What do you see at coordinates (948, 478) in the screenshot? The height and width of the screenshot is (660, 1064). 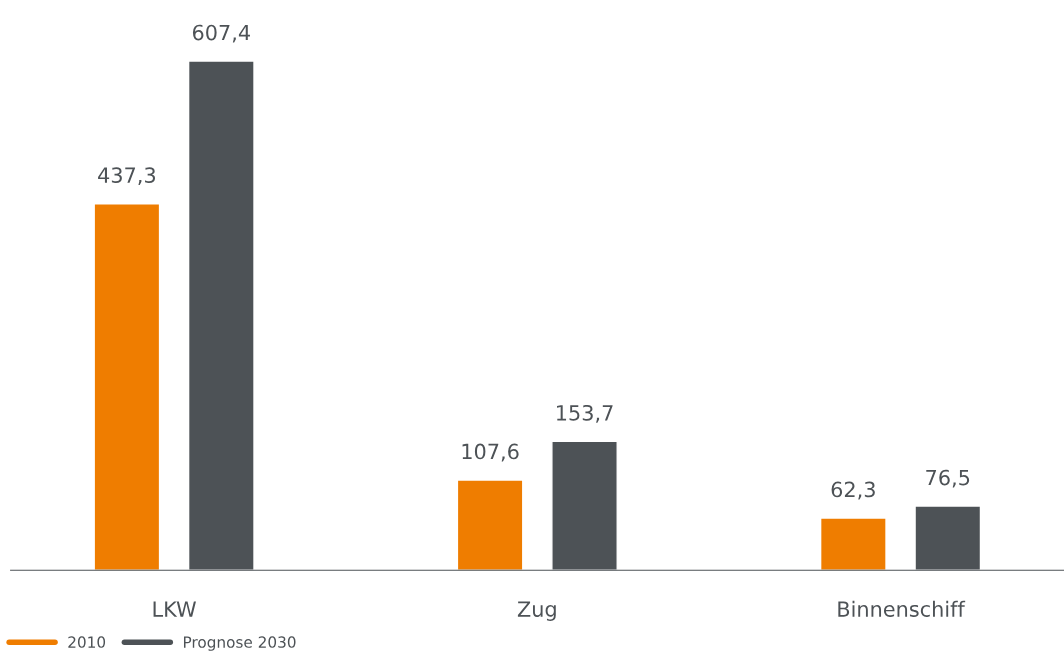 I see `data-label: 76,5` at bounding box center [948, 478].